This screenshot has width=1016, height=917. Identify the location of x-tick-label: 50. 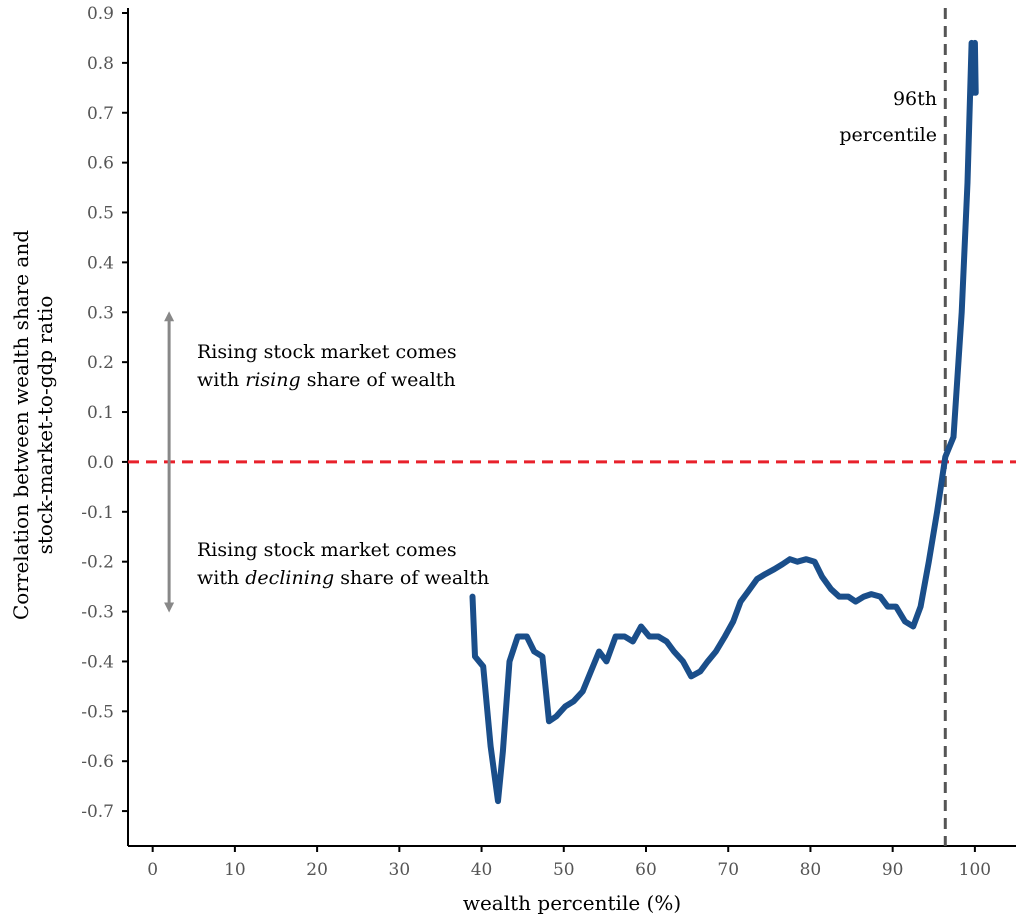
(564, 870).